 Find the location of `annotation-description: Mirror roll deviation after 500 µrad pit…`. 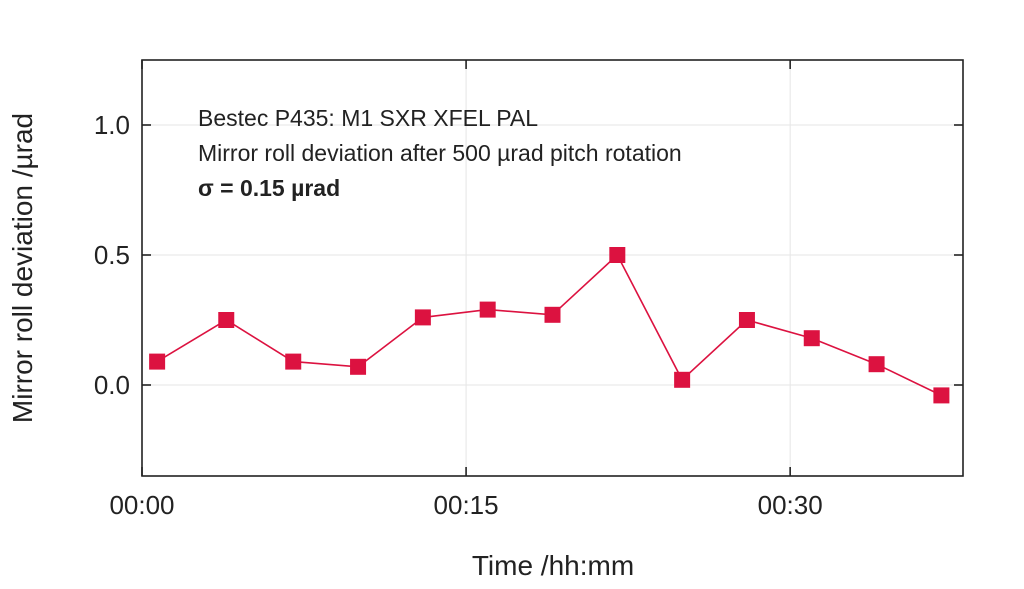

annotation-description: Mirror roll deviation after 500 µrad pit… is located at coordinates (440, 153).